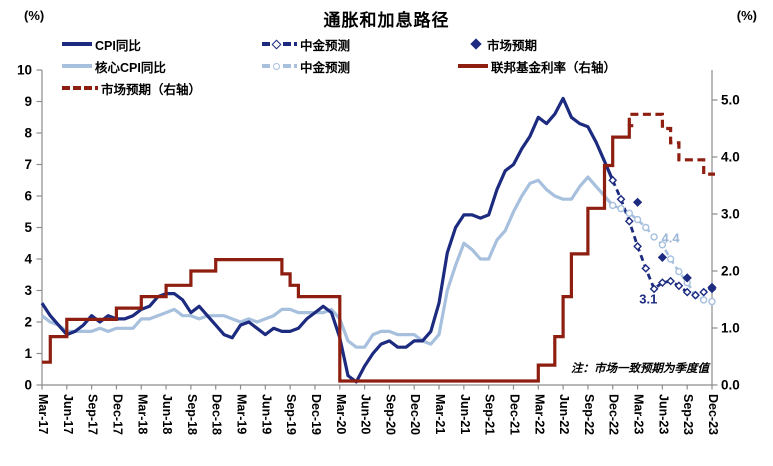 The width and height of the screenshot is (773, 466). I want to click on annotation-4.4: 4.4, so click(671, 238).